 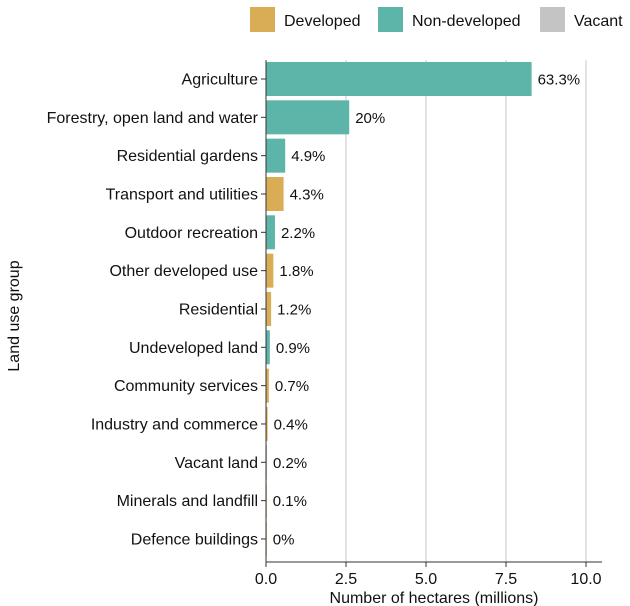 I want to click on x-axis-title: Number of hectares (millions), so click(x=434, y=598).